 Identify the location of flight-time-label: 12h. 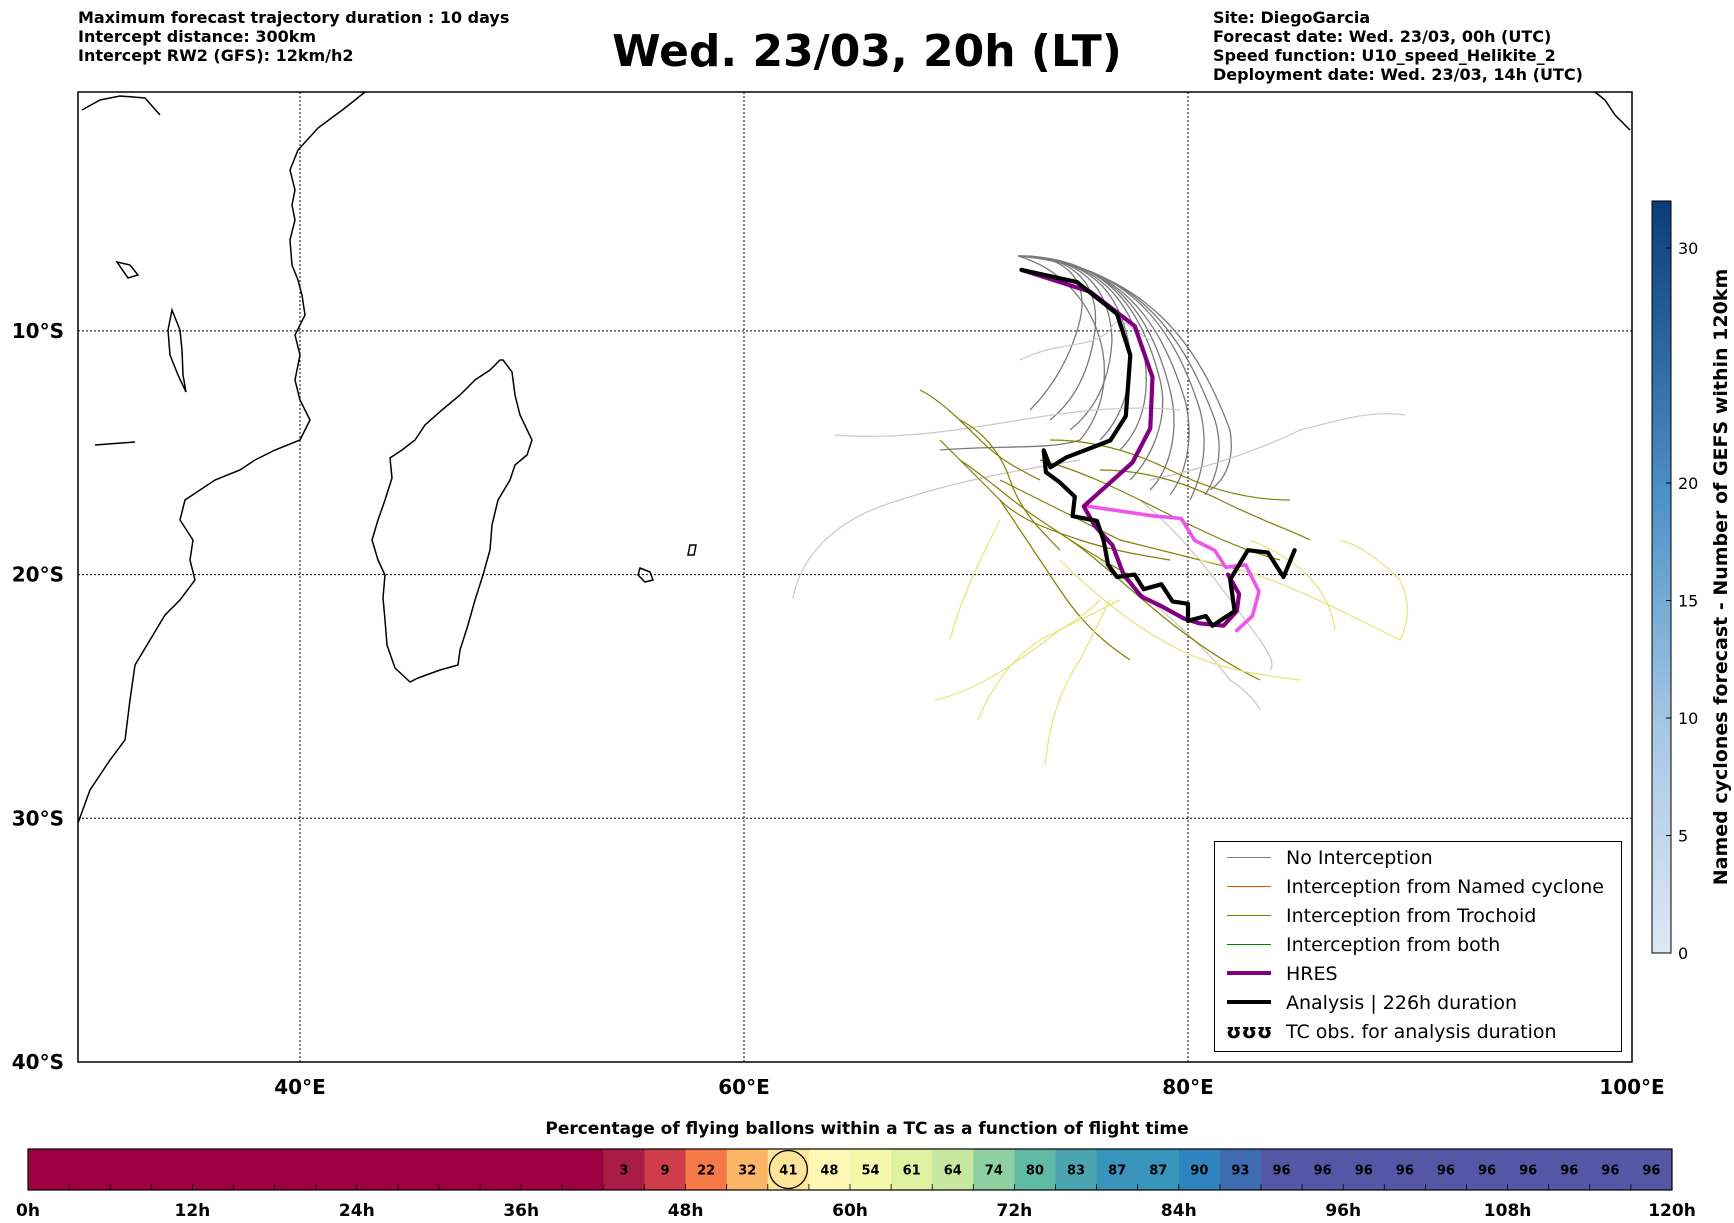
(193, 1211).